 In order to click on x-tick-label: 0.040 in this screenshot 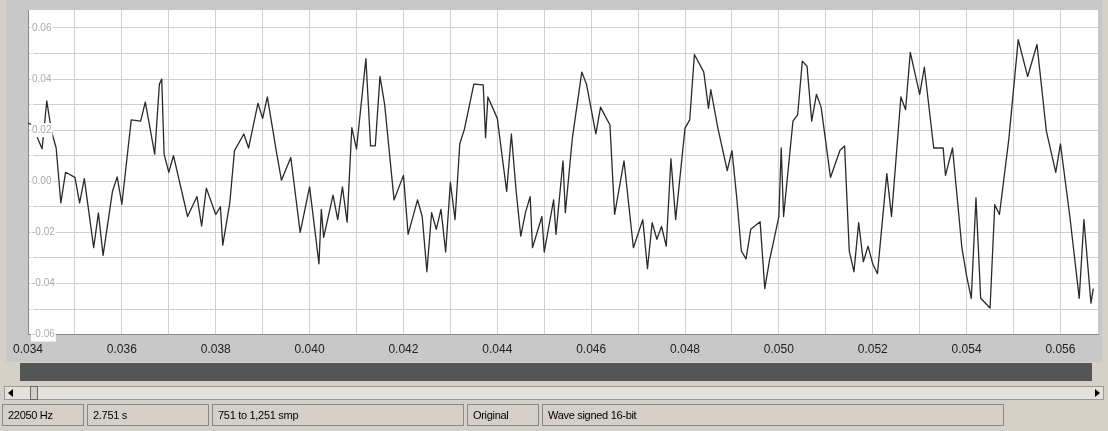, I will do `click(309, 349)`.